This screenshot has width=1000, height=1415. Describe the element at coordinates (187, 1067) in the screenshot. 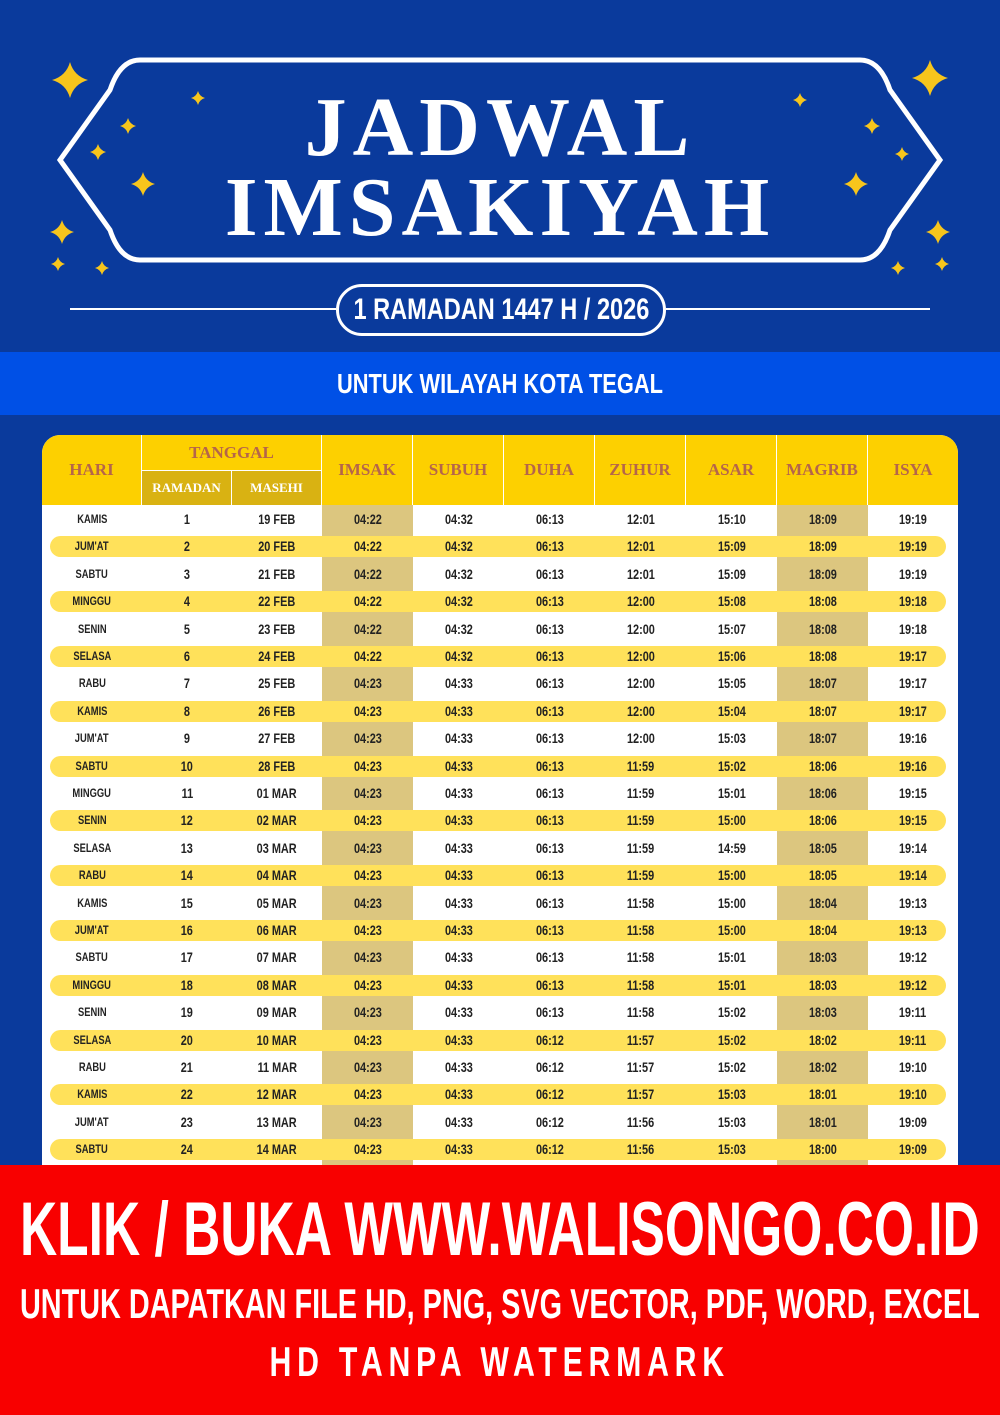

I see `cell-ramadan: 21` at that location.